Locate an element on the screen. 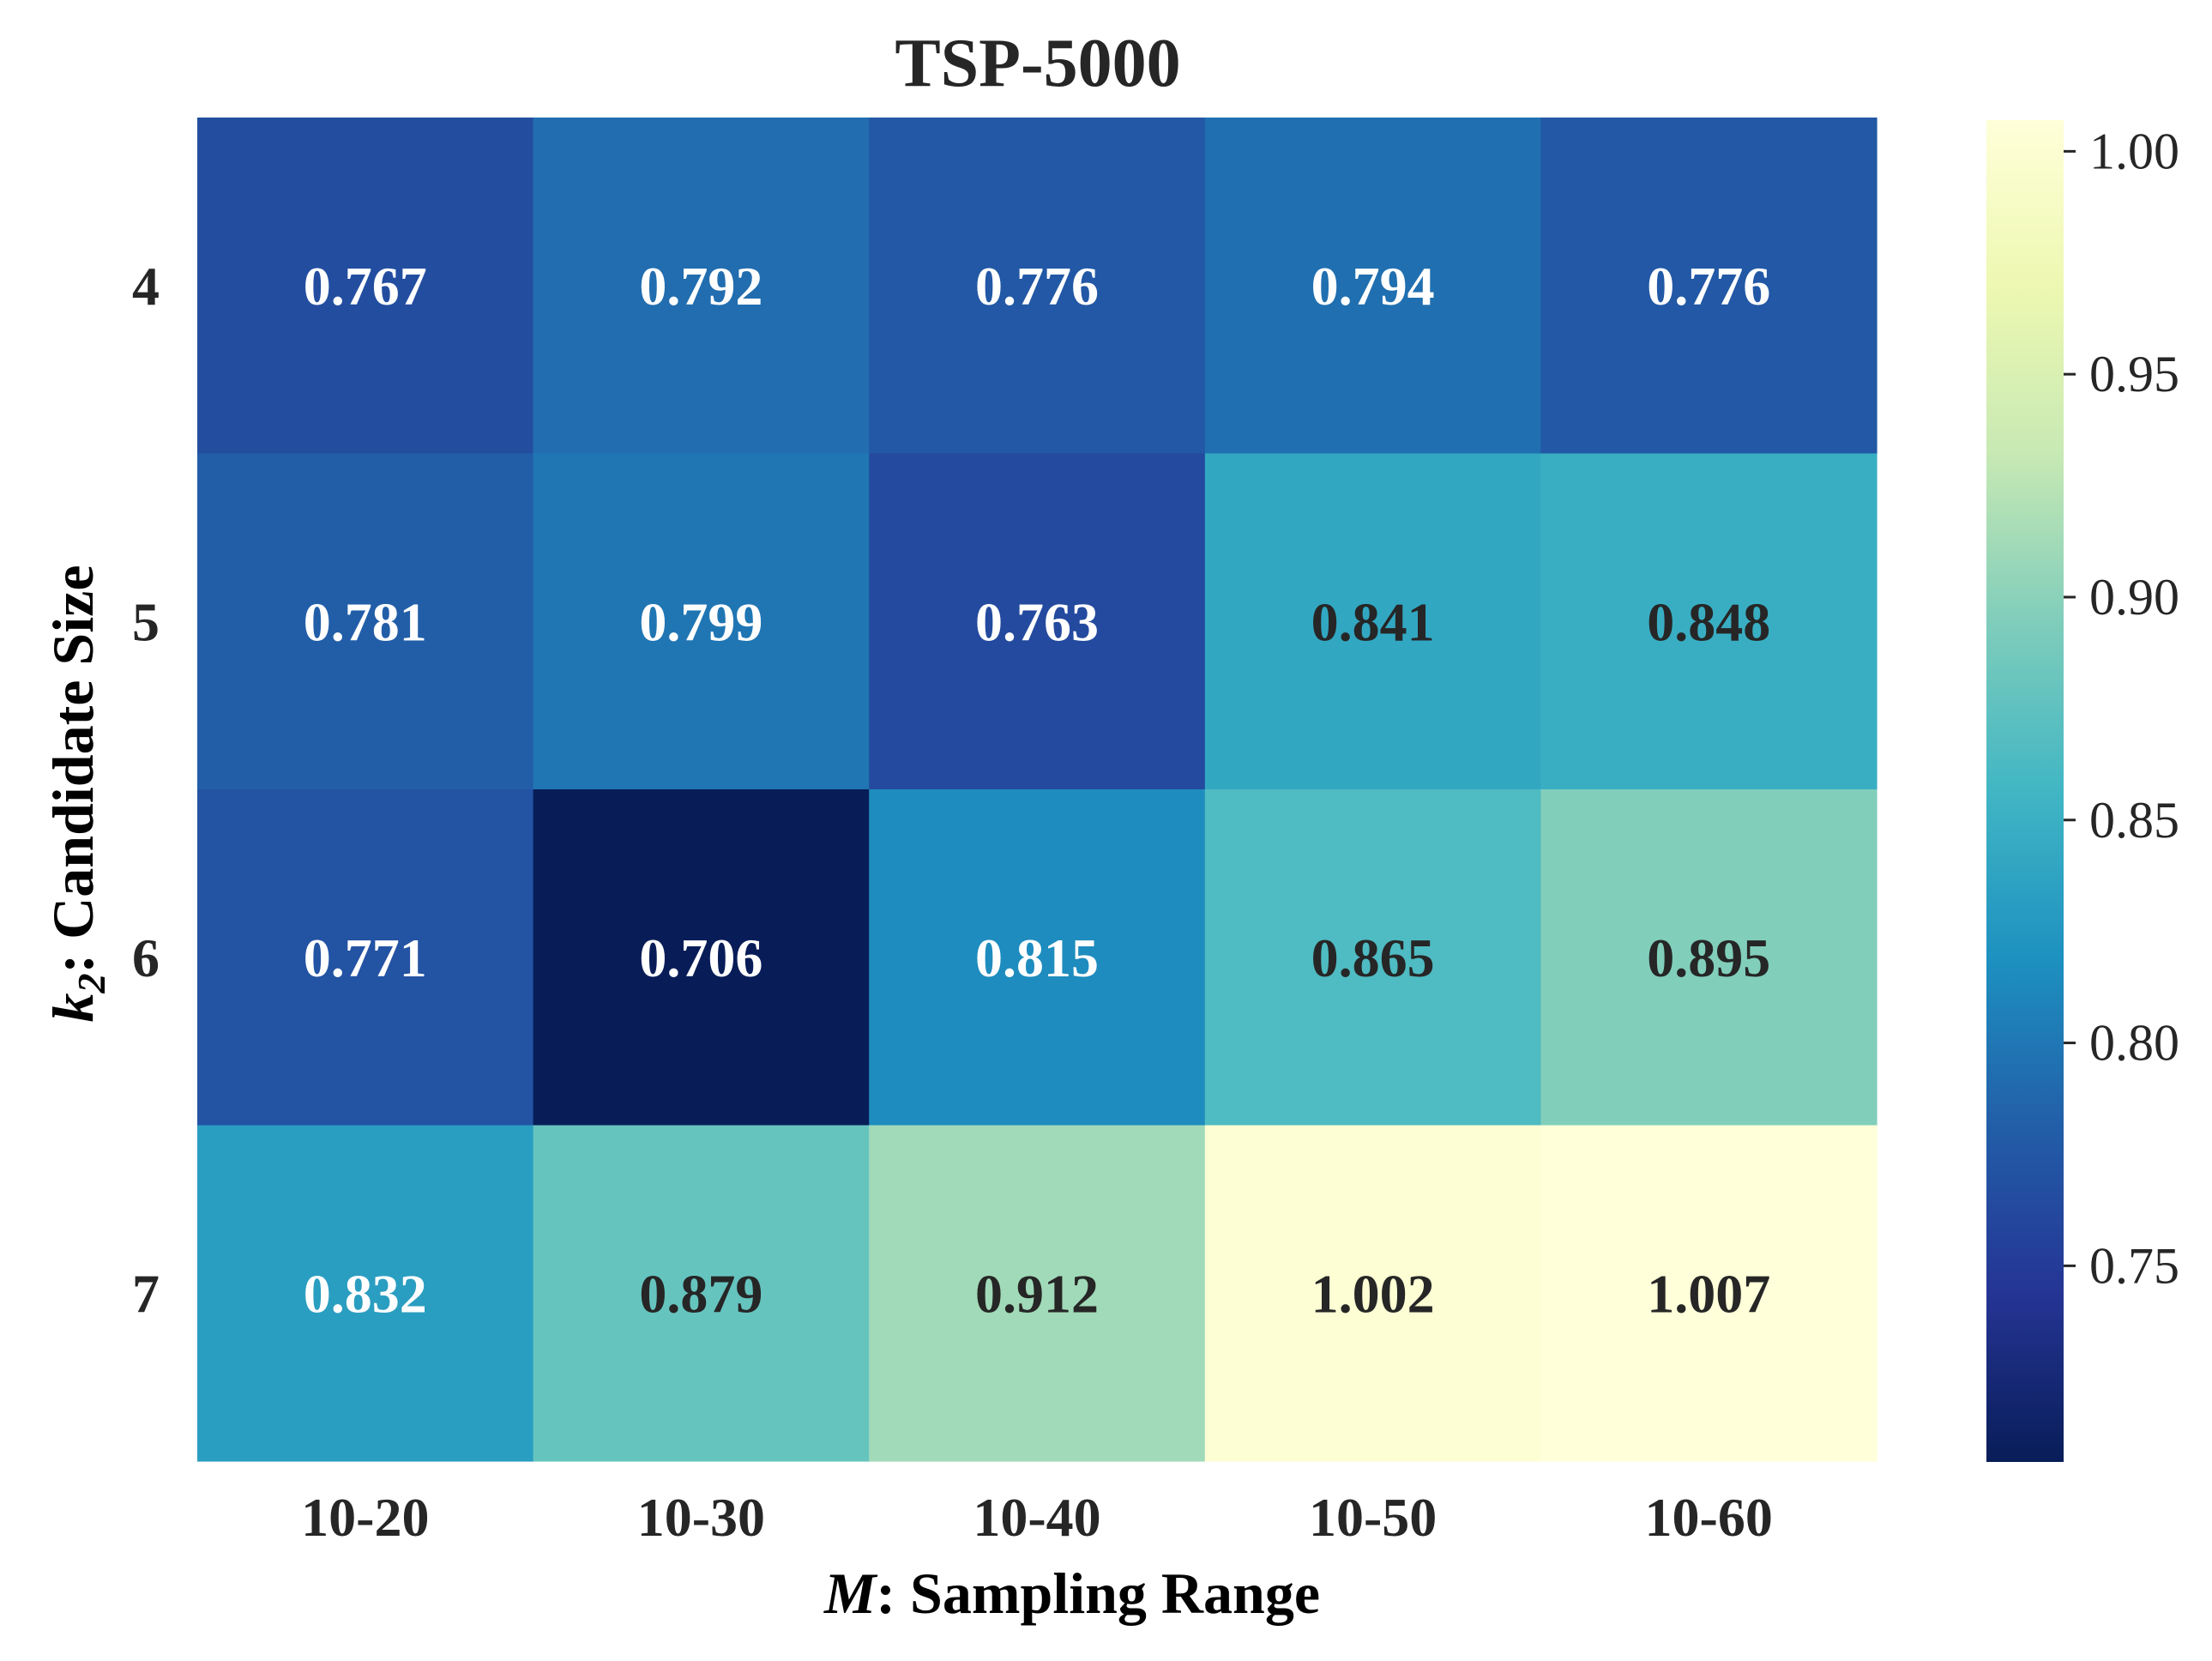 This screenshot has width=2212, height=1661. heatmap-value-label: 0.706 is located at coordinates (700, 957).